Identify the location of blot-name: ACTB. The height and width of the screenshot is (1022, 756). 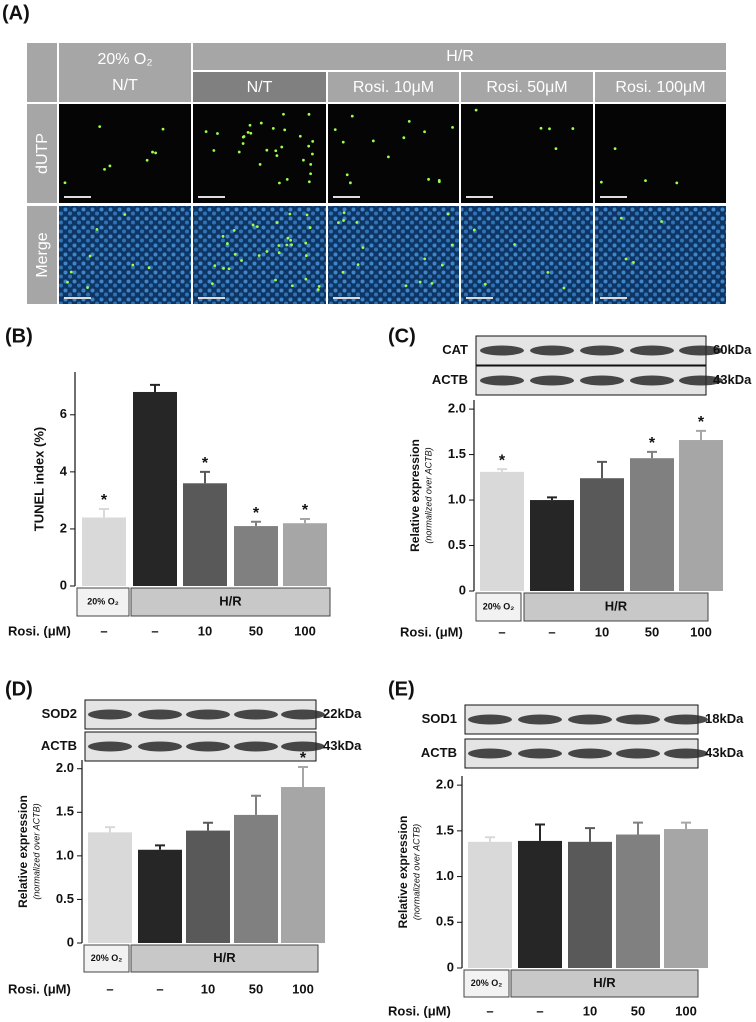
(439, 752).